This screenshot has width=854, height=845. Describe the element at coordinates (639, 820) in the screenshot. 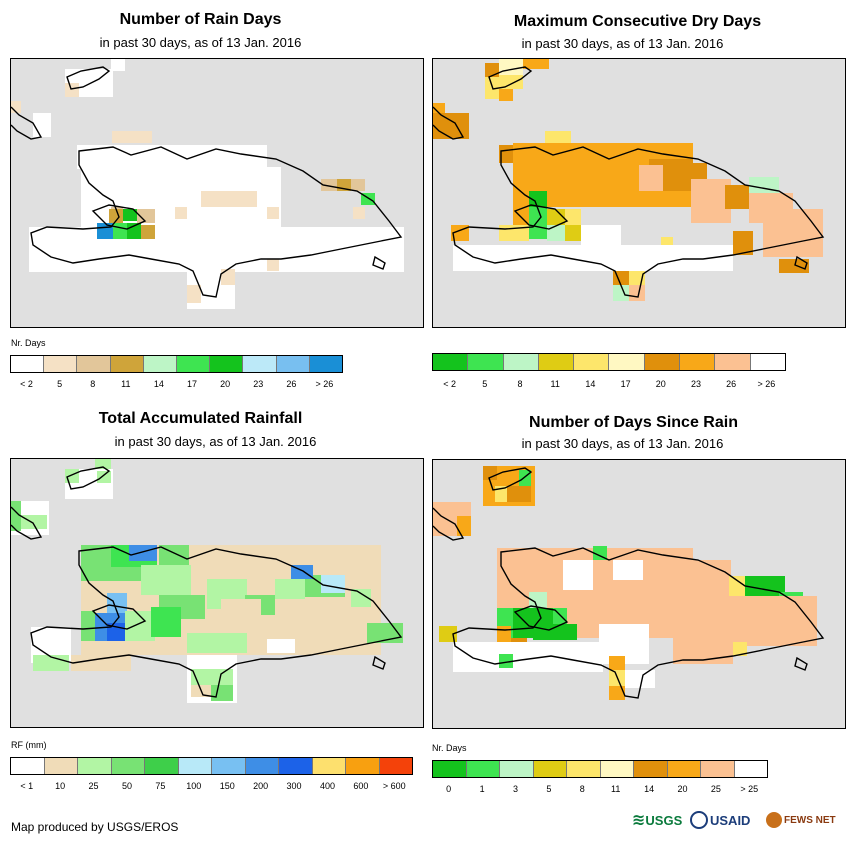

I see `usgs-logo-mark: ≋` at that location.